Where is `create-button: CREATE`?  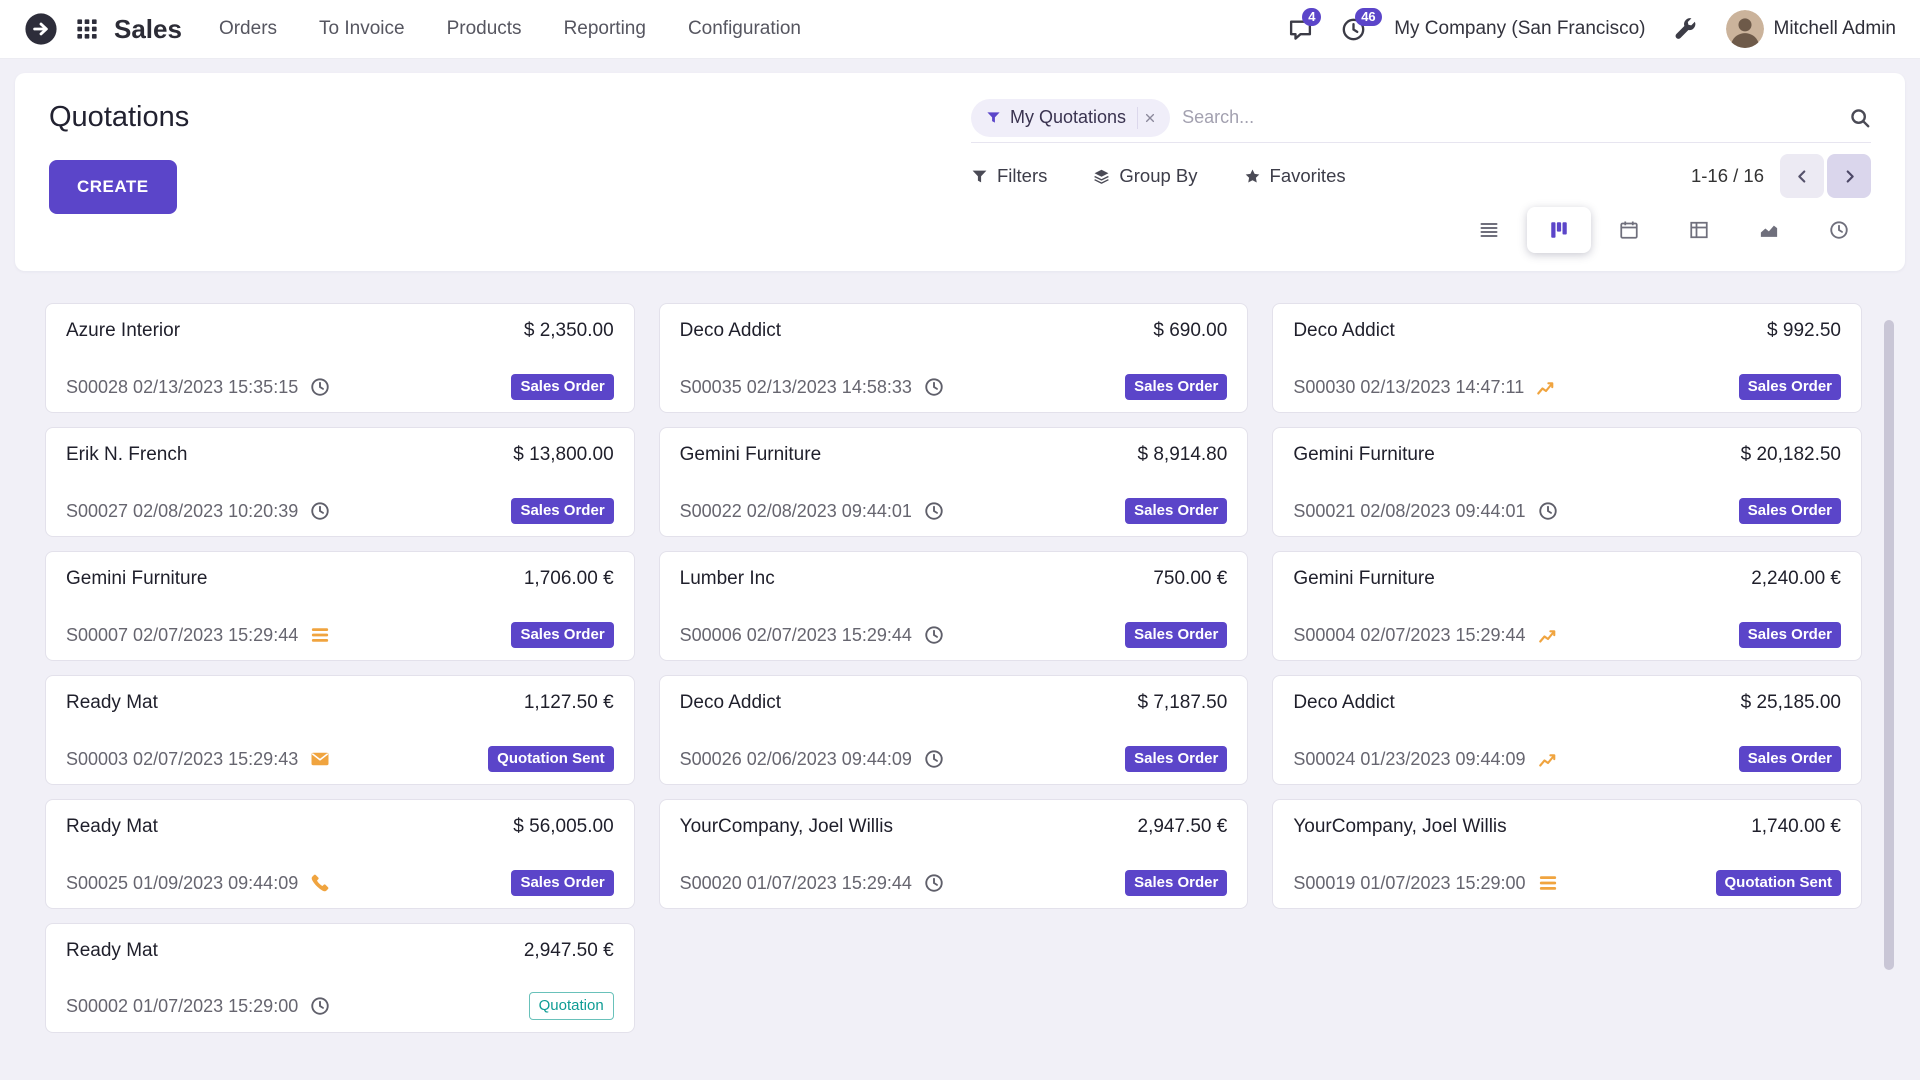 create-button: CREATE is located at coordinates (113, 187).